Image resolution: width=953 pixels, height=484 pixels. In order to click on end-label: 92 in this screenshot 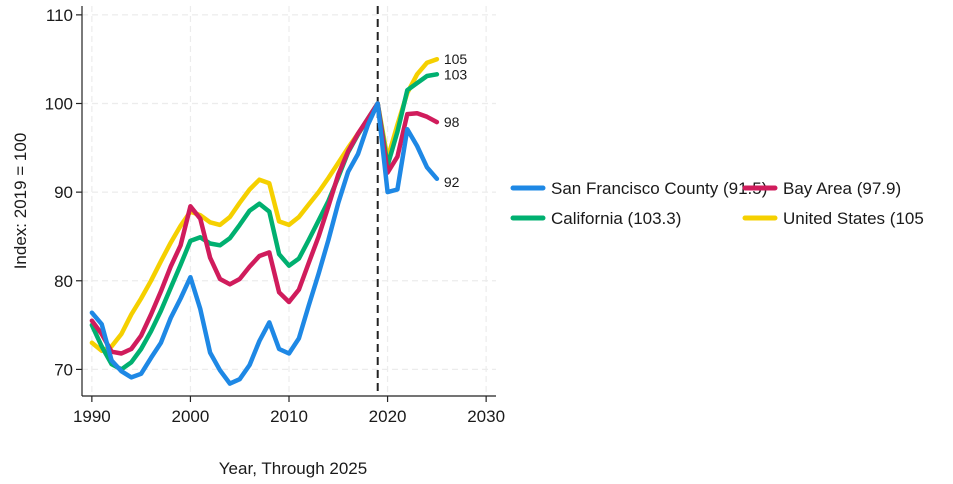, I will do `click(452, 182)`.